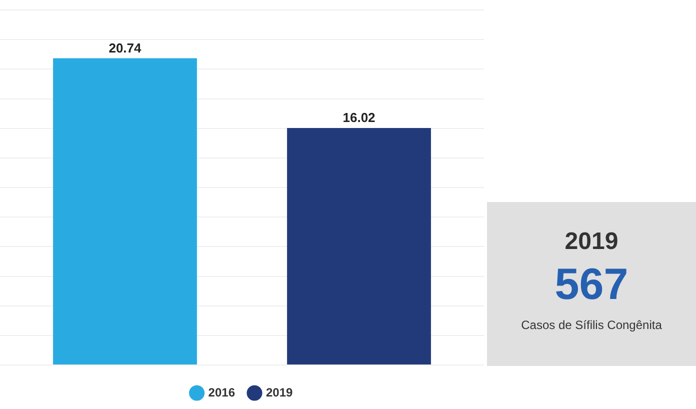 The width and height of the screenshot is (696, 409). I want to click on legend-label: 2016, so click(222, 392).